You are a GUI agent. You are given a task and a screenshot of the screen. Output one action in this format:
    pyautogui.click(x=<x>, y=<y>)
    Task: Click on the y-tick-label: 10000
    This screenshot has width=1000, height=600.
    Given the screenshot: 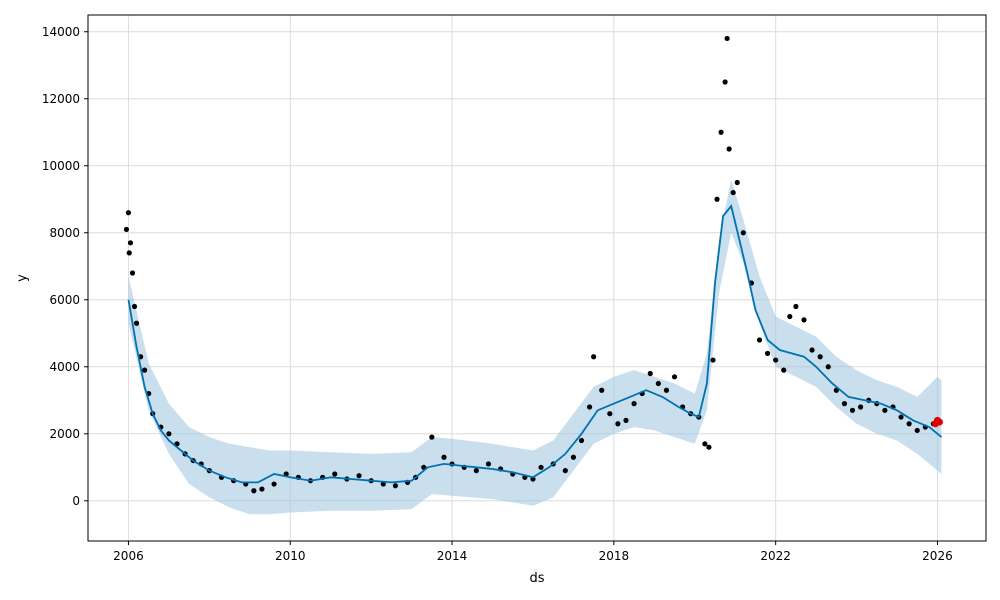 What is the action you would take?
    pyautogui.click(x=61, y=166)
    